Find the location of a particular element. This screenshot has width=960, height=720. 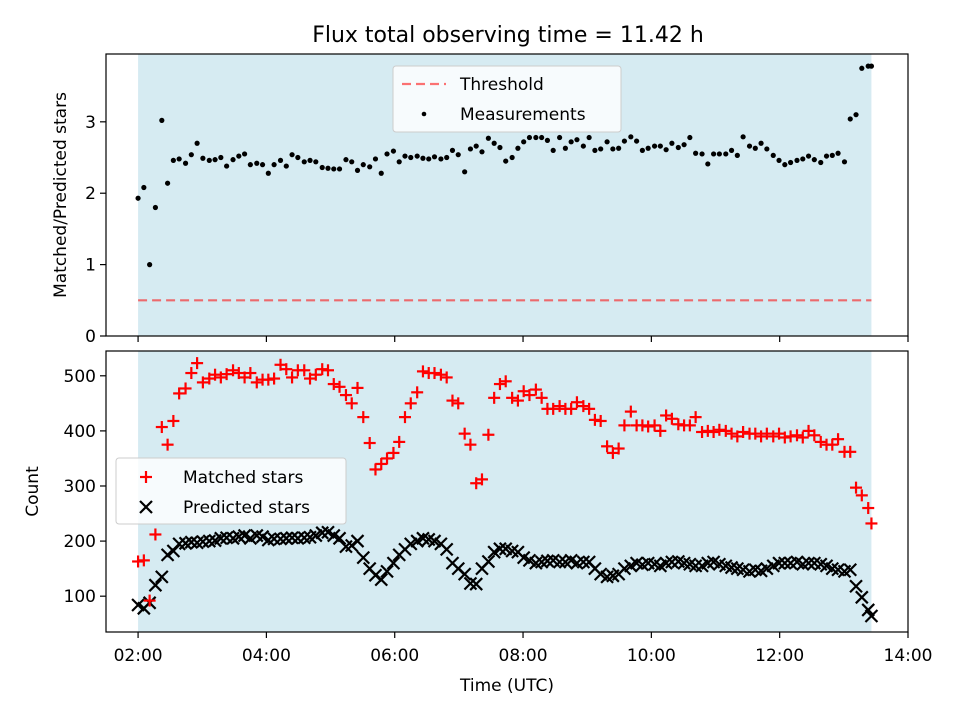

legend-threshold-label: Threshold is located at coordinates (501, 85).